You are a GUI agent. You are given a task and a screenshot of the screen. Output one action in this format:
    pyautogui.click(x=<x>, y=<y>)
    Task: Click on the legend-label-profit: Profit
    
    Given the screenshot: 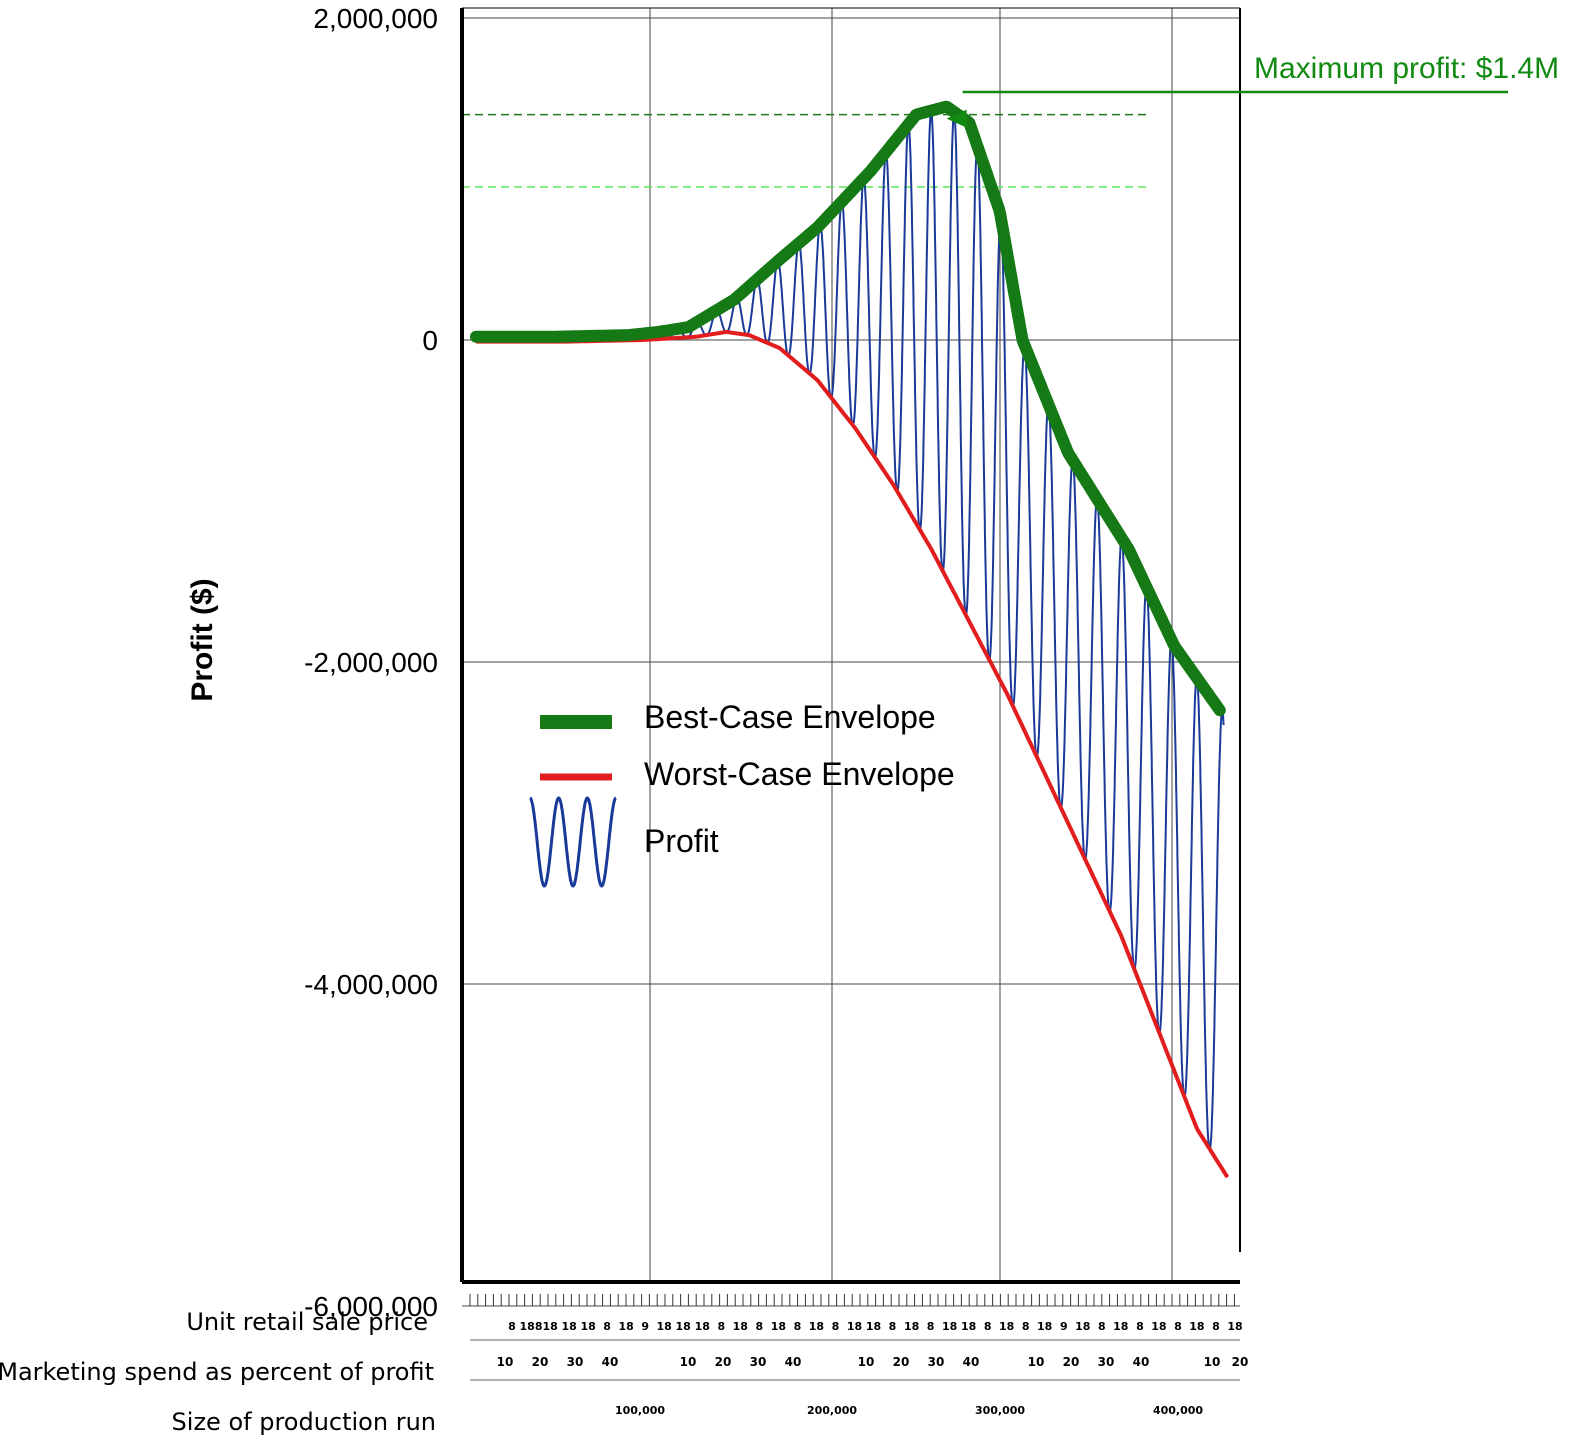 What is the action you would take?
    pyautogui.click(x=681, y=841)
    